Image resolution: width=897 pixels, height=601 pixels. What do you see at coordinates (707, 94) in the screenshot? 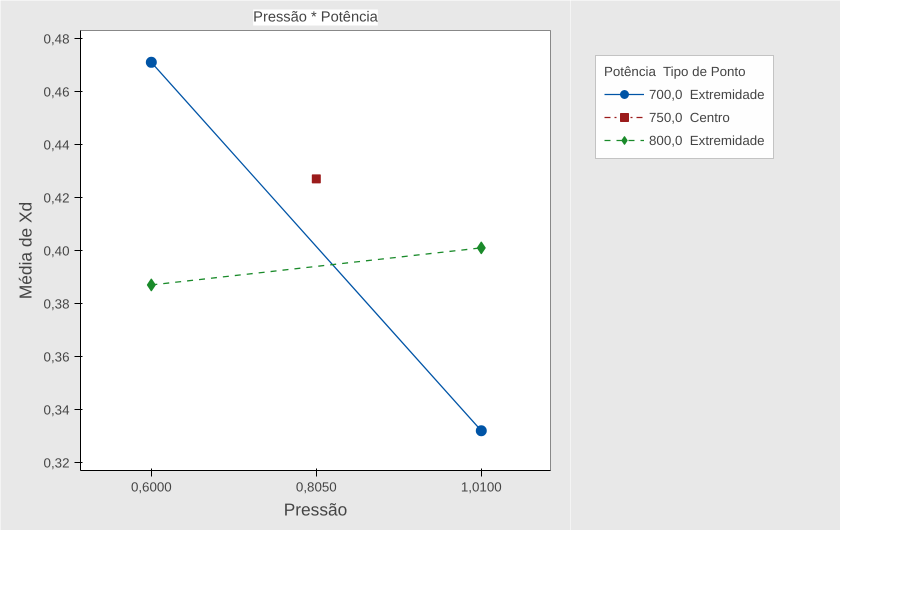
I see `legend-label: 700,0 Extremidade` at bounding box center [707, 94].